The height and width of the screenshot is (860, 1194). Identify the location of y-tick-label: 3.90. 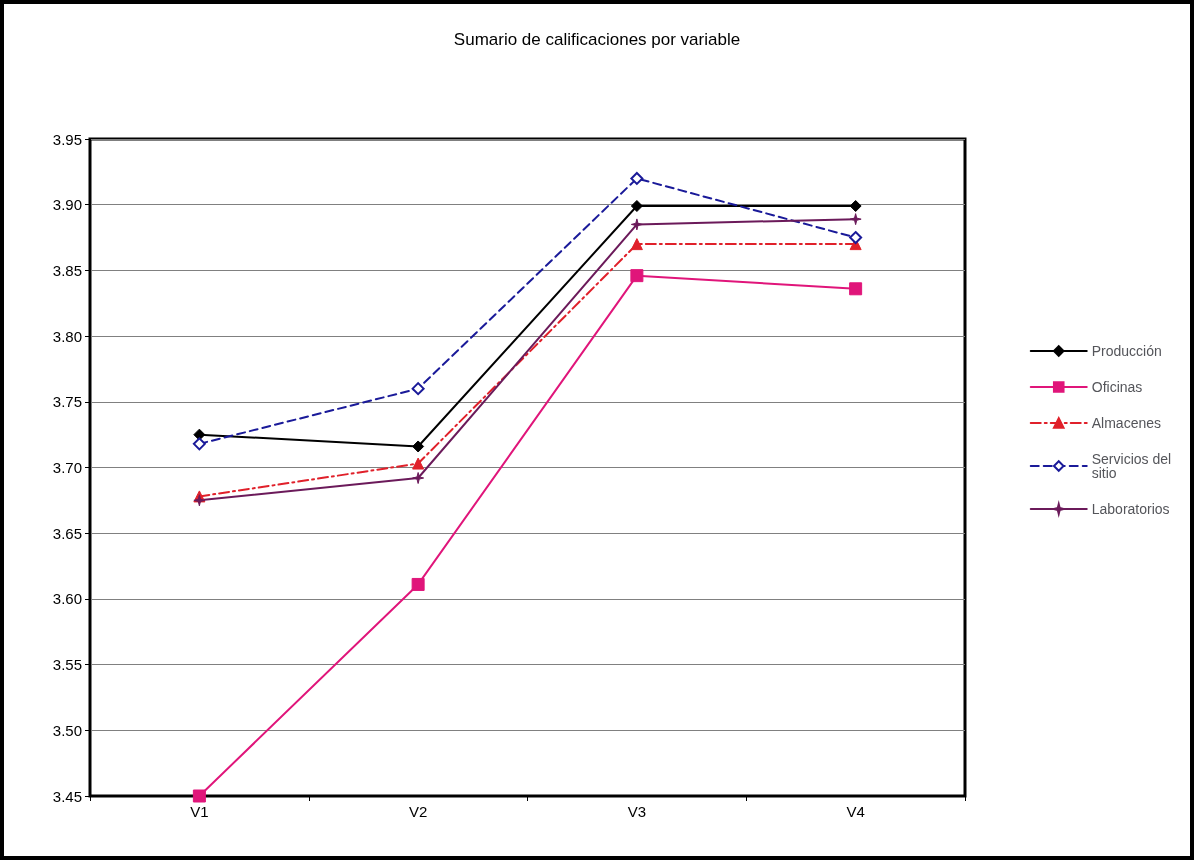
(67, 205).